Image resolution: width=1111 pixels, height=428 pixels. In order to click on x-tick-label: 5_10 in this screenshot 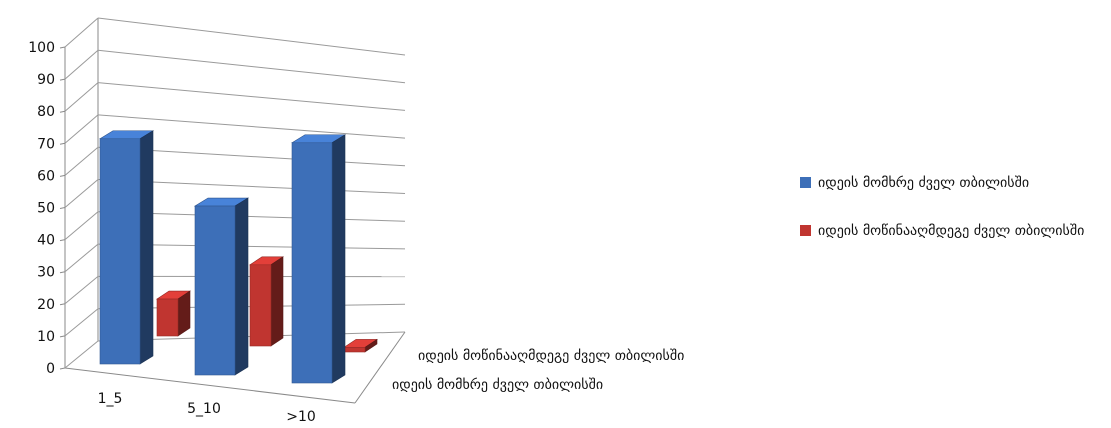, I will do `click(204, 409)`.